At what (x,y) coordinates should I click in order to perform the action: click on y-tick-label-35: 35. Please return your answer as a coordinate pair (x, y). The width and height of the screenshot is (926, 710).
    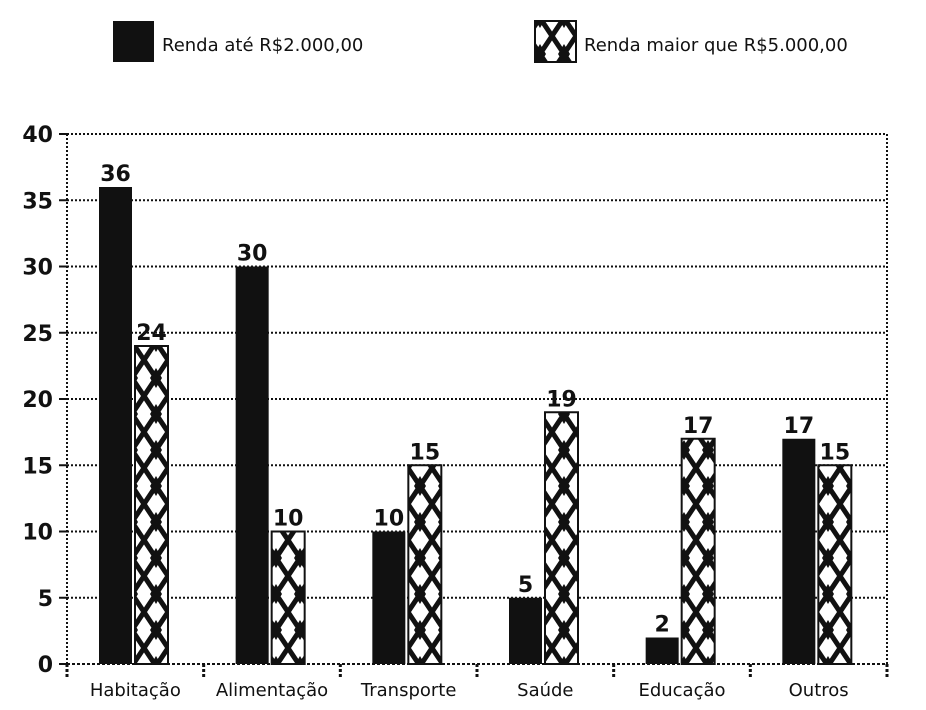
    Looking at the image, I should click on (37, 201).